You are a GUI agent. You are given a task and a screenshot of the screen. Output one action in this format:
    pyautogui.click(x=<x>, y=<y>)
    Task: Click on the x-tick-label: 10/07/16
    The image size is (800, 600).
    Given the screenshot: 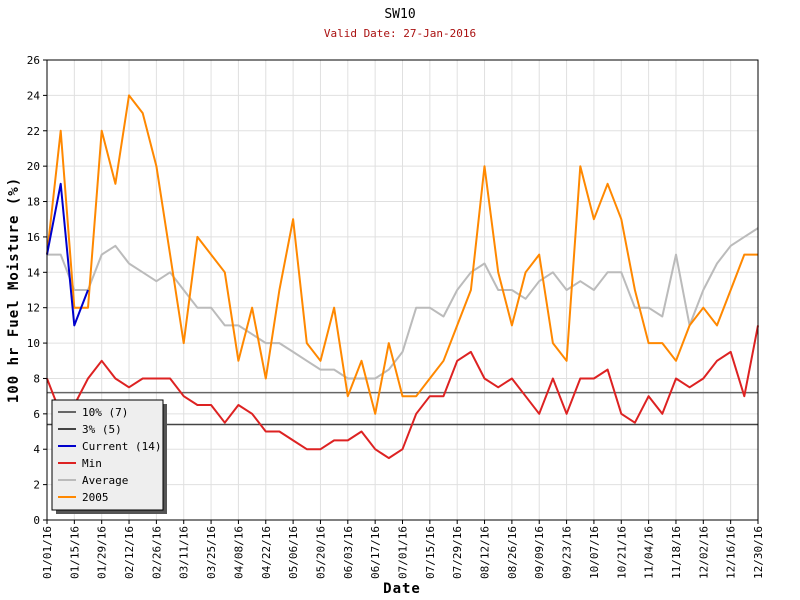 What is the action you would take?
    pyautogui.click(x=594, y=552)
    